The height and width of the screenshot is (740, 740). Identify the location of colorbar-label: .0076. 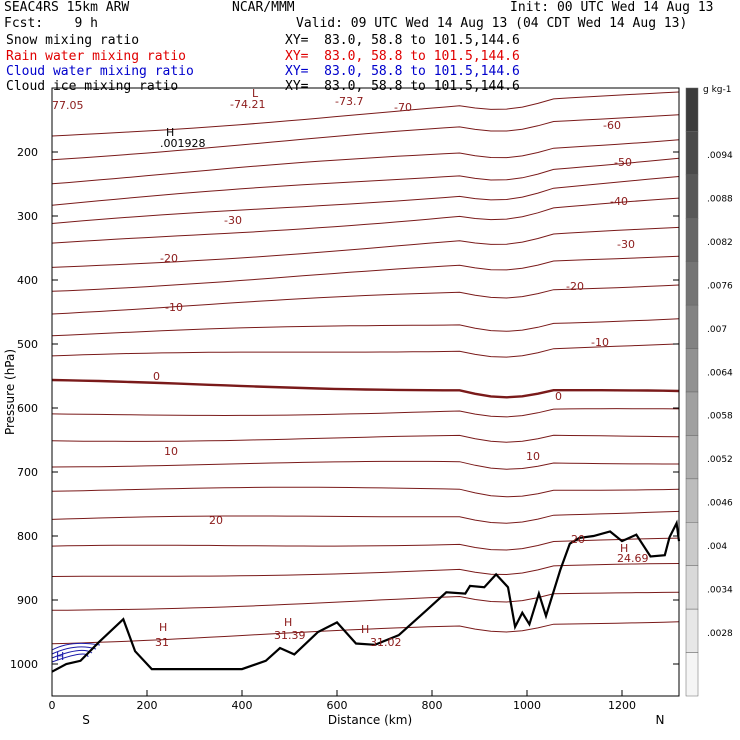
(720, 286).